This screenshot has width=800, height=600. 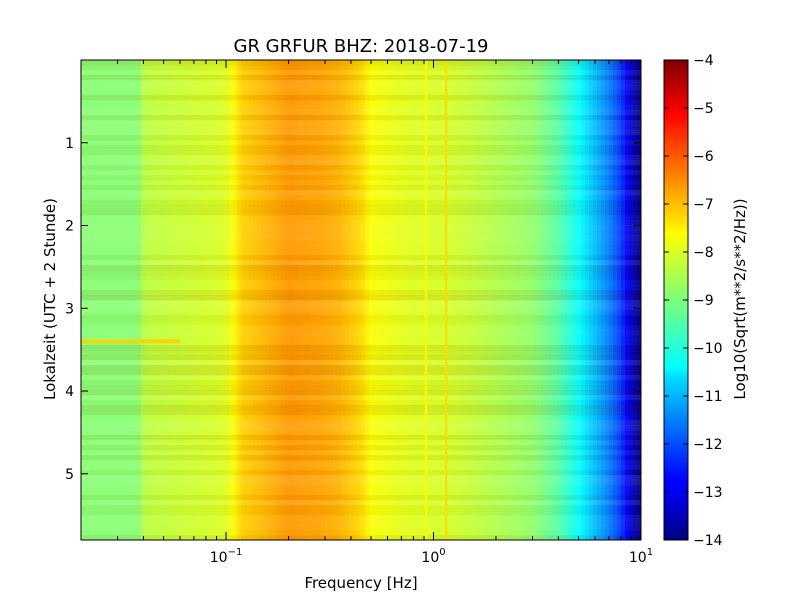 I want to click on colorbar-tick-label: −9, so click(x=703, y=301).